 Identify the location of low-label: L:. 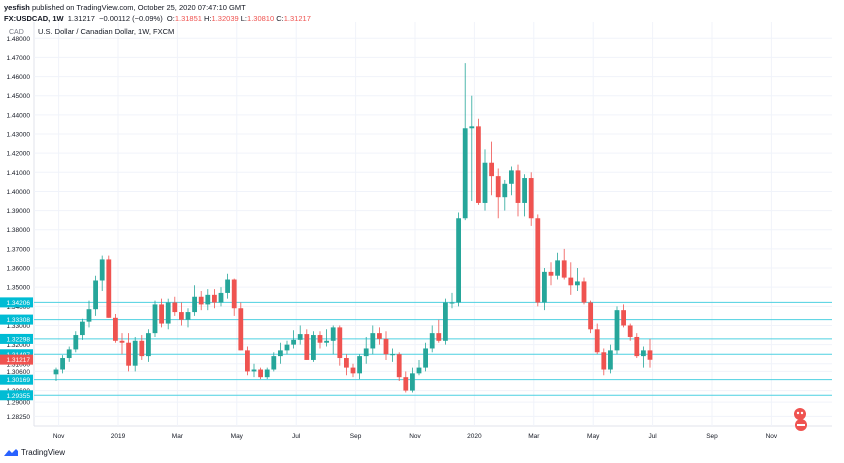
(244, 18).